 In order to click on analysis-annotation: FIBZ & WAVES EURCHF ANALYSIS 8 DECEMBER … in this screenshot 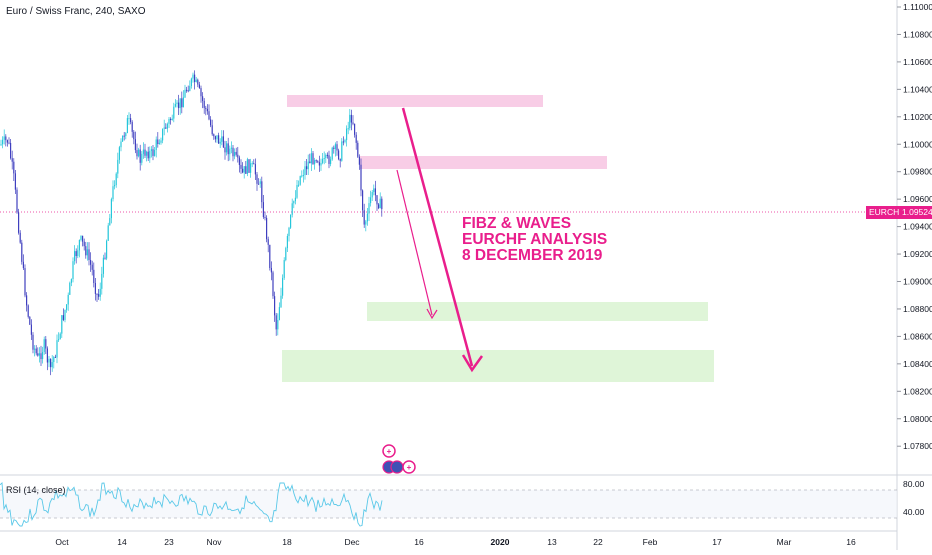, I will do `click(534, 240)`.